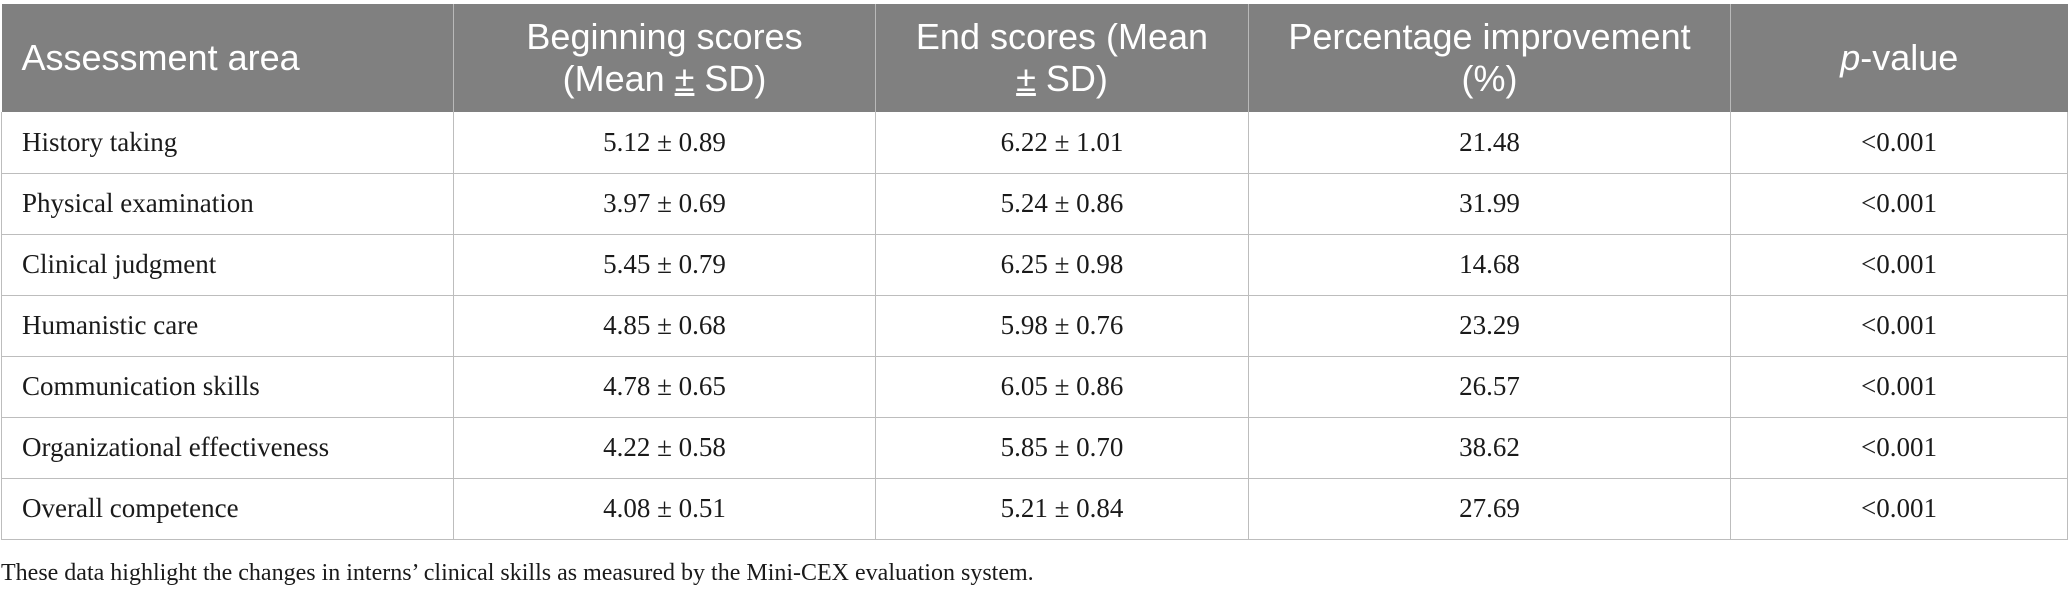  I want to click on cell-improvement: 23.29, so click(1489, 326).